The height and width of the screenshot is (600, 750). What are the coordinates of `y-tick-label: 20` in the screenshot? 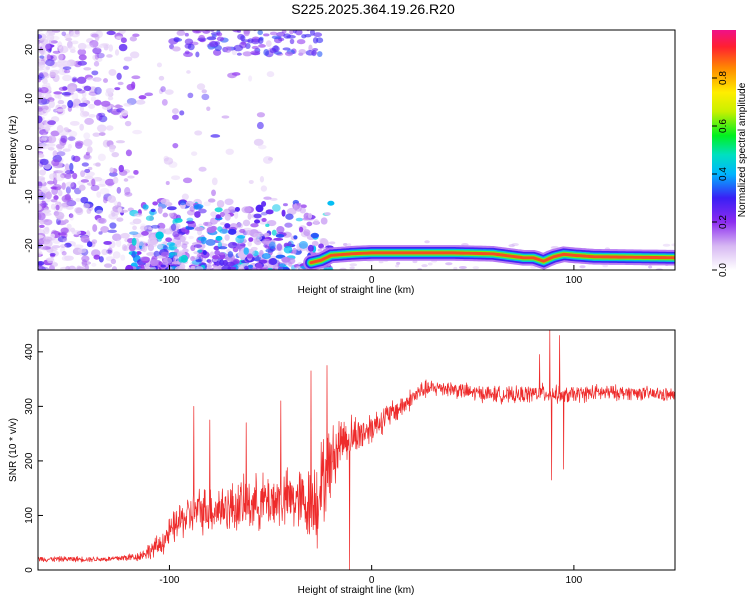 It's located at (29, 50).